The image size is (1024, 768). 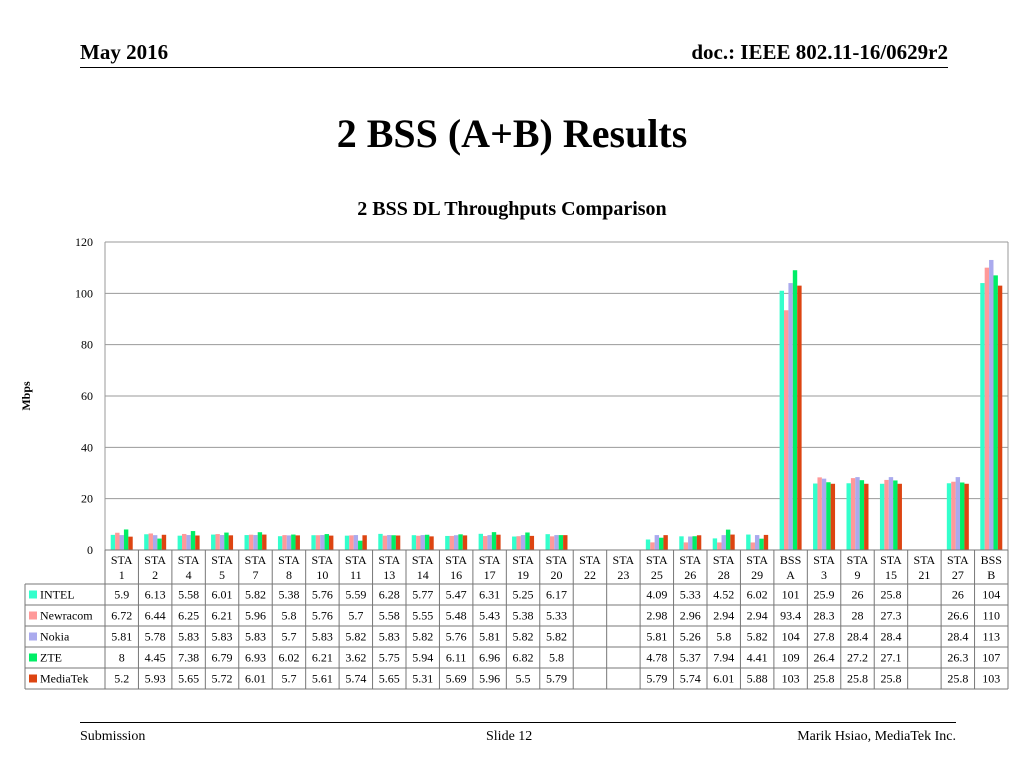 I want to click on data-value-label: 5.75, so click(x=389, y=658).